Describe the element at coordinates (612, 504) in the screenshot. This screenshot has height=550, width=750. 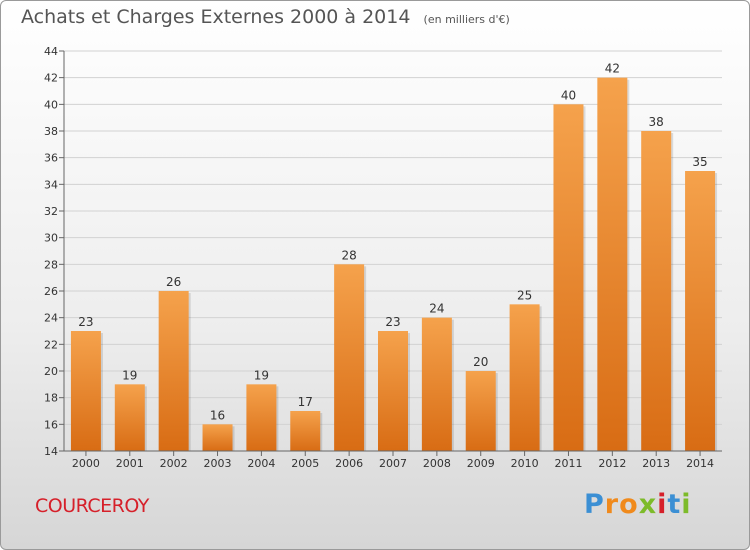
I see `logo-letter: r` at that location.